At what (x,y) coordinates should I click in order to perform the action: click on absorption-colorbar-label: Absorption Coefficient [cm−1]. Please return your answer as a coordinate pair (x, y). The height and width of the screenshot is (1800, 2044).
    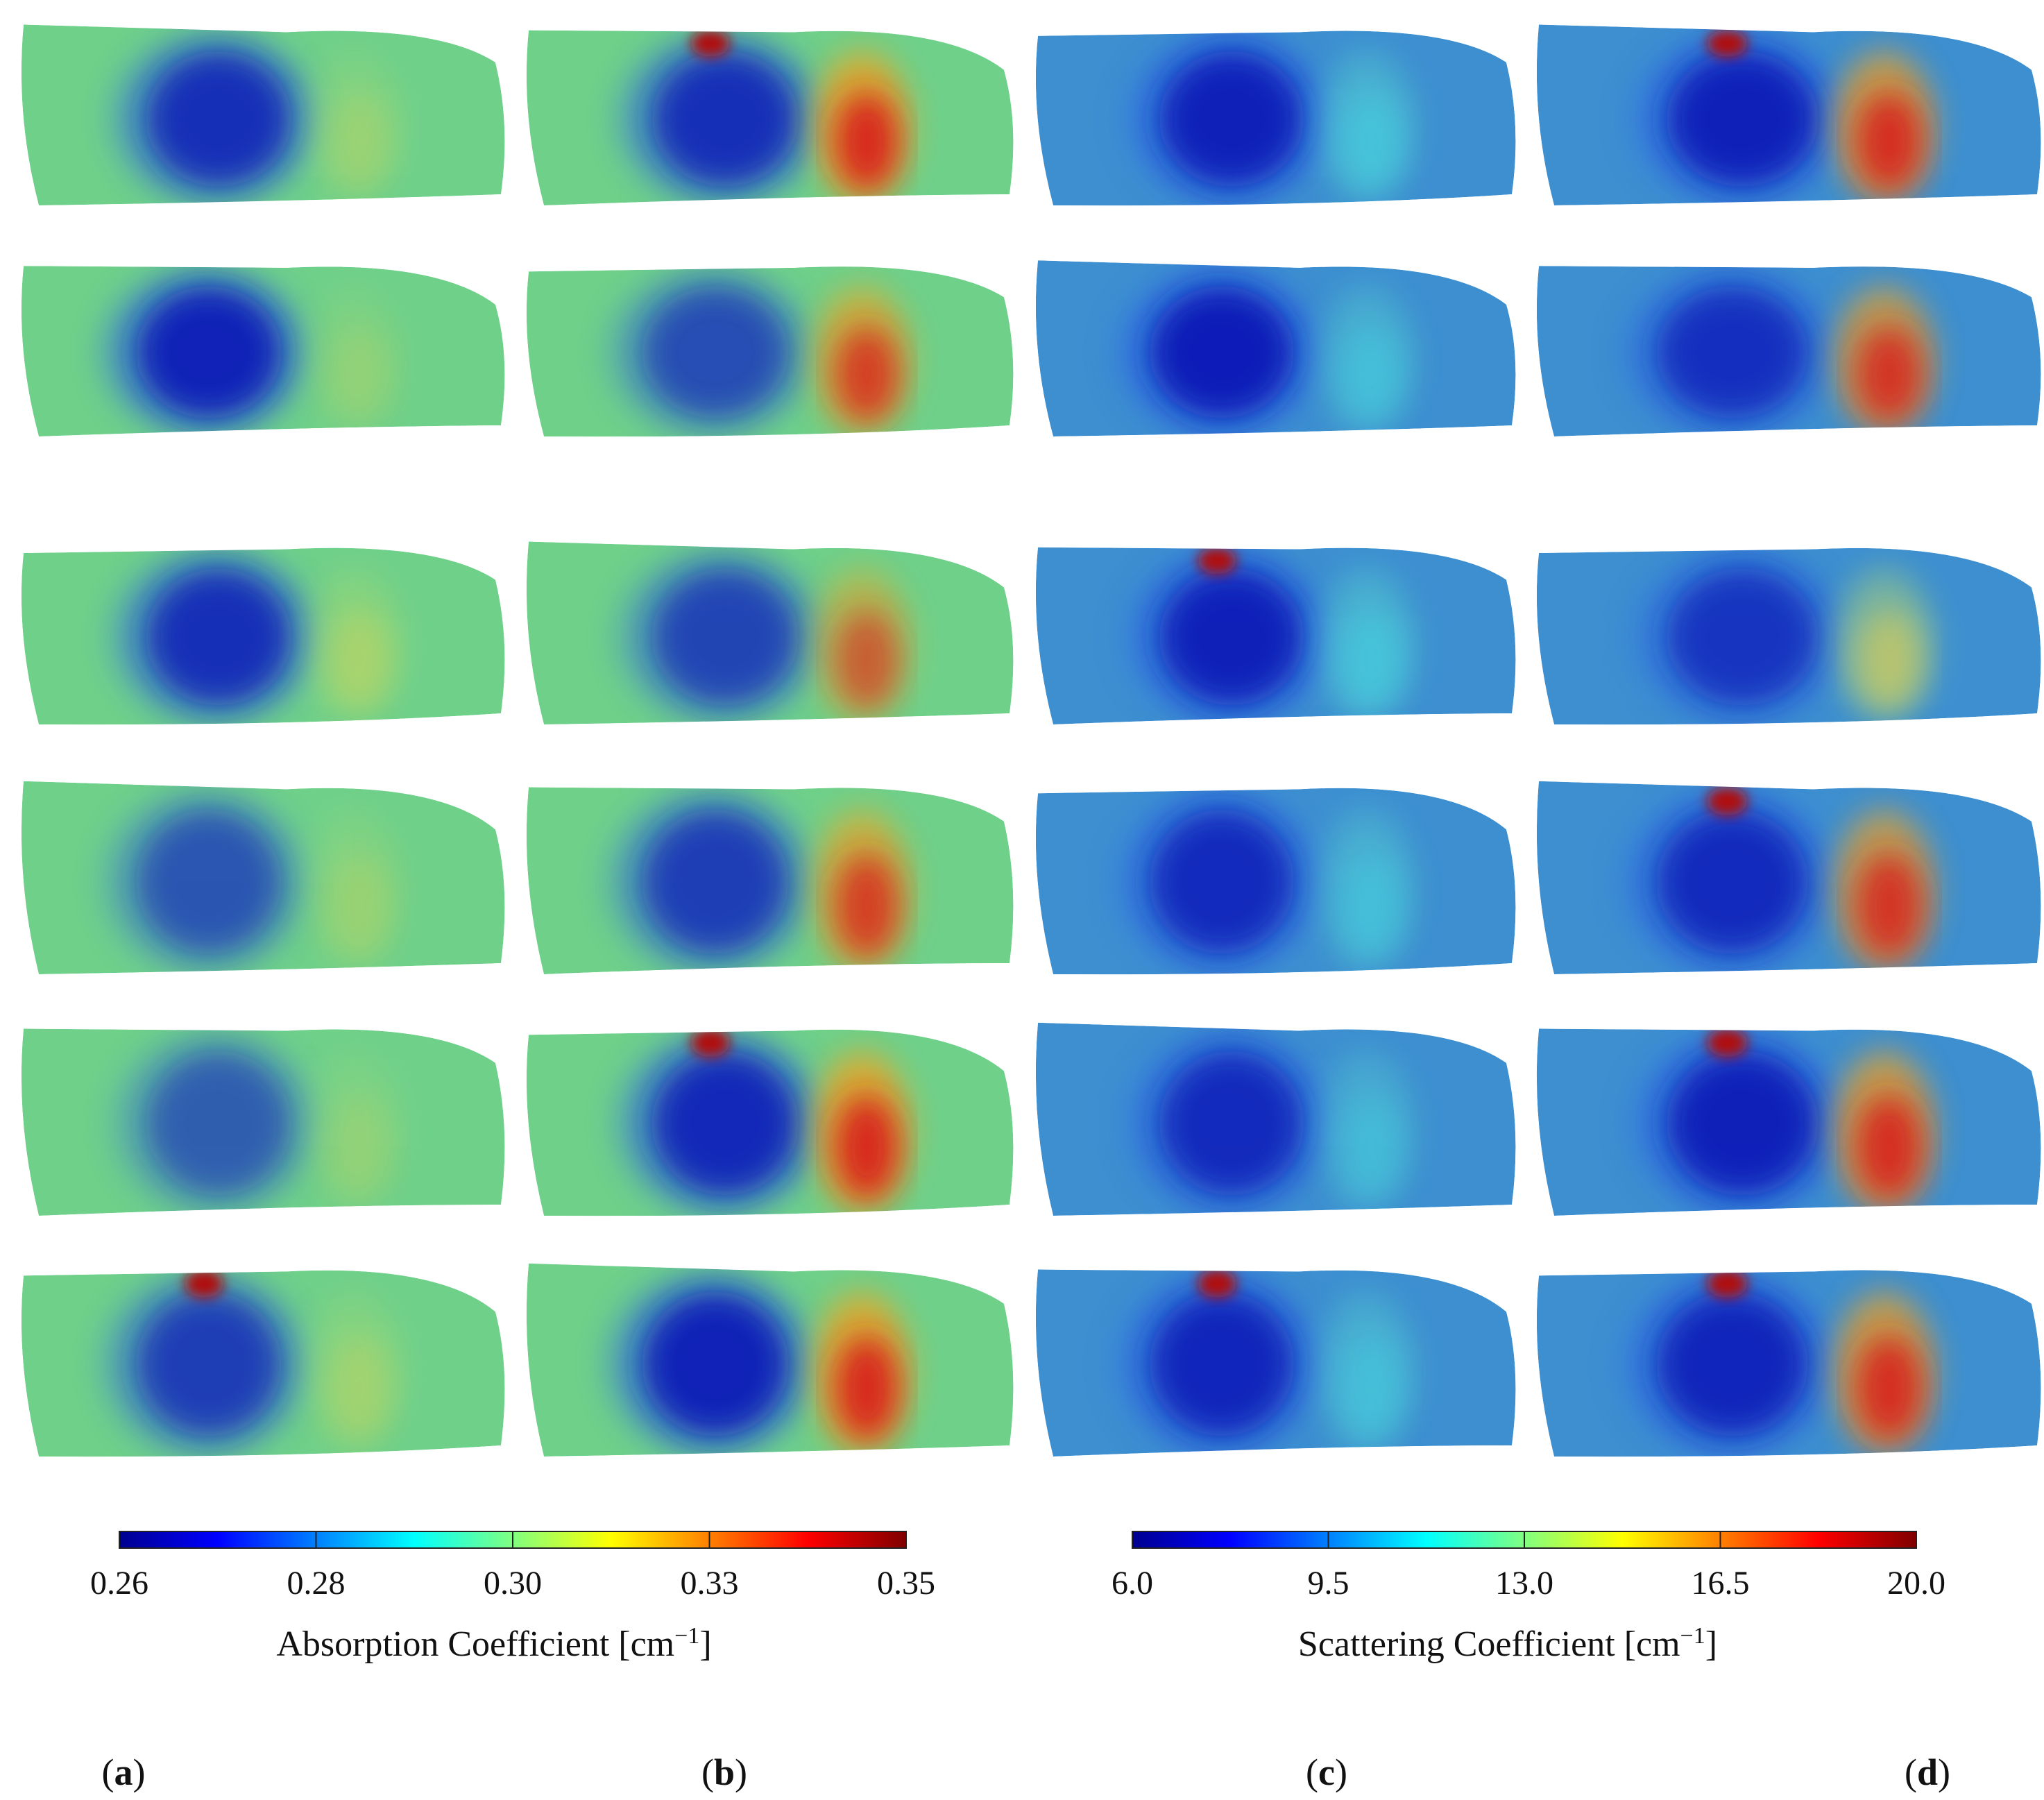
    Looking at the image, I should click on (493, 1644).